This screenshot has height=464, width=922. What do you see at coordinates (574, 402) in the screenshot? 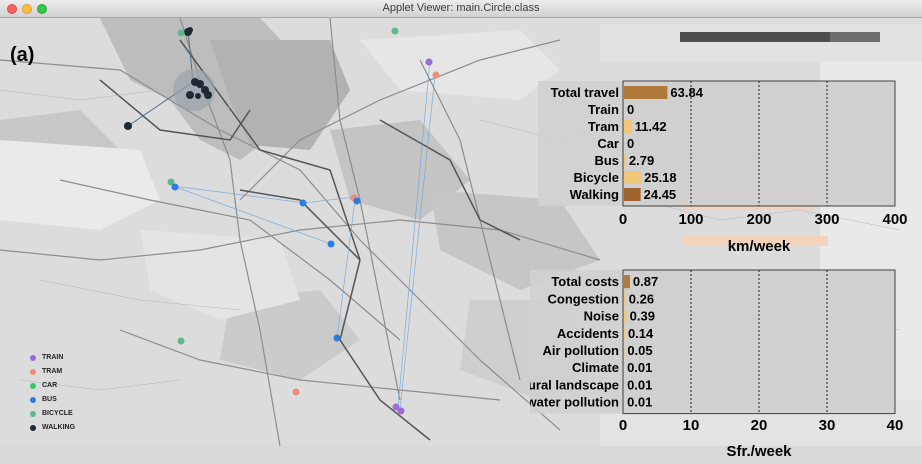
I see `category-label: Soil and water pollution` at bounding box center [574, 402].